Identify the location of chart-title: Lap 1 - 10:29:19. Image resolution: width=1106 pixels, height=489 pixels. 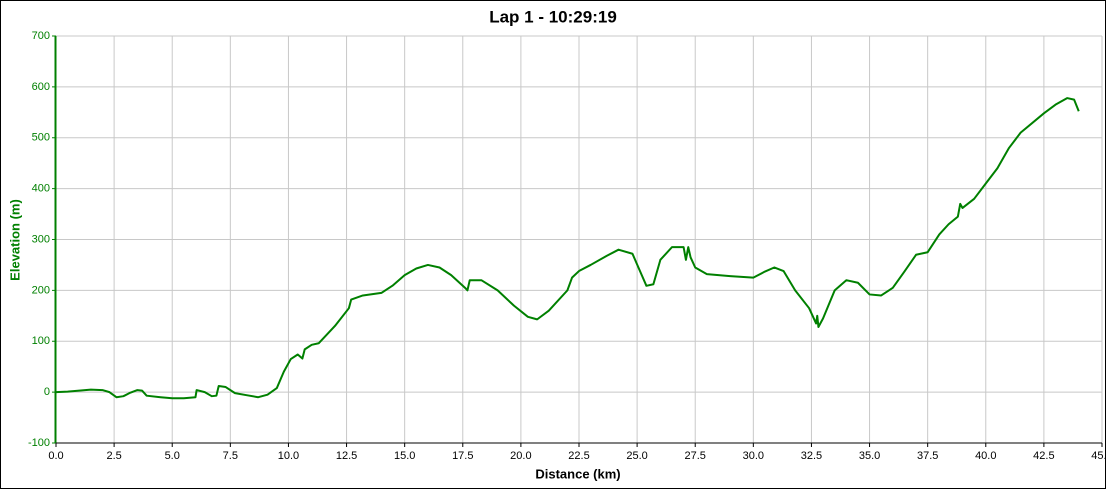
(553, 16).